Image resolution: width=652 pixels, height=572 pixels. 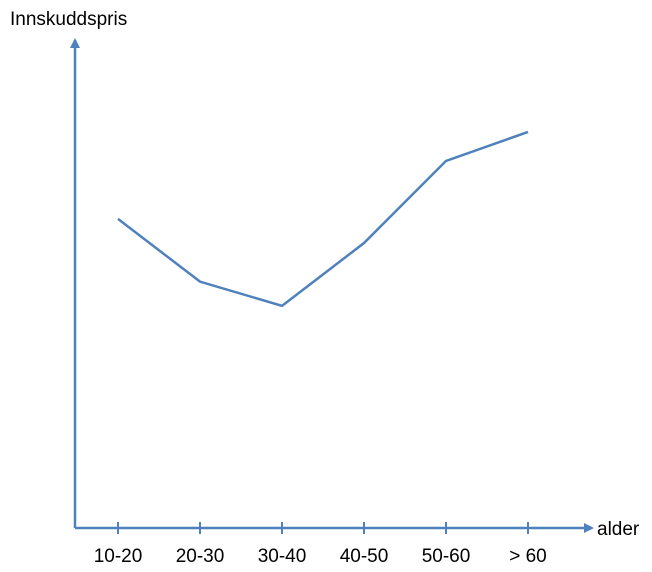 I want to click on x-tick-label: > 60, so click(x=528, y=556).